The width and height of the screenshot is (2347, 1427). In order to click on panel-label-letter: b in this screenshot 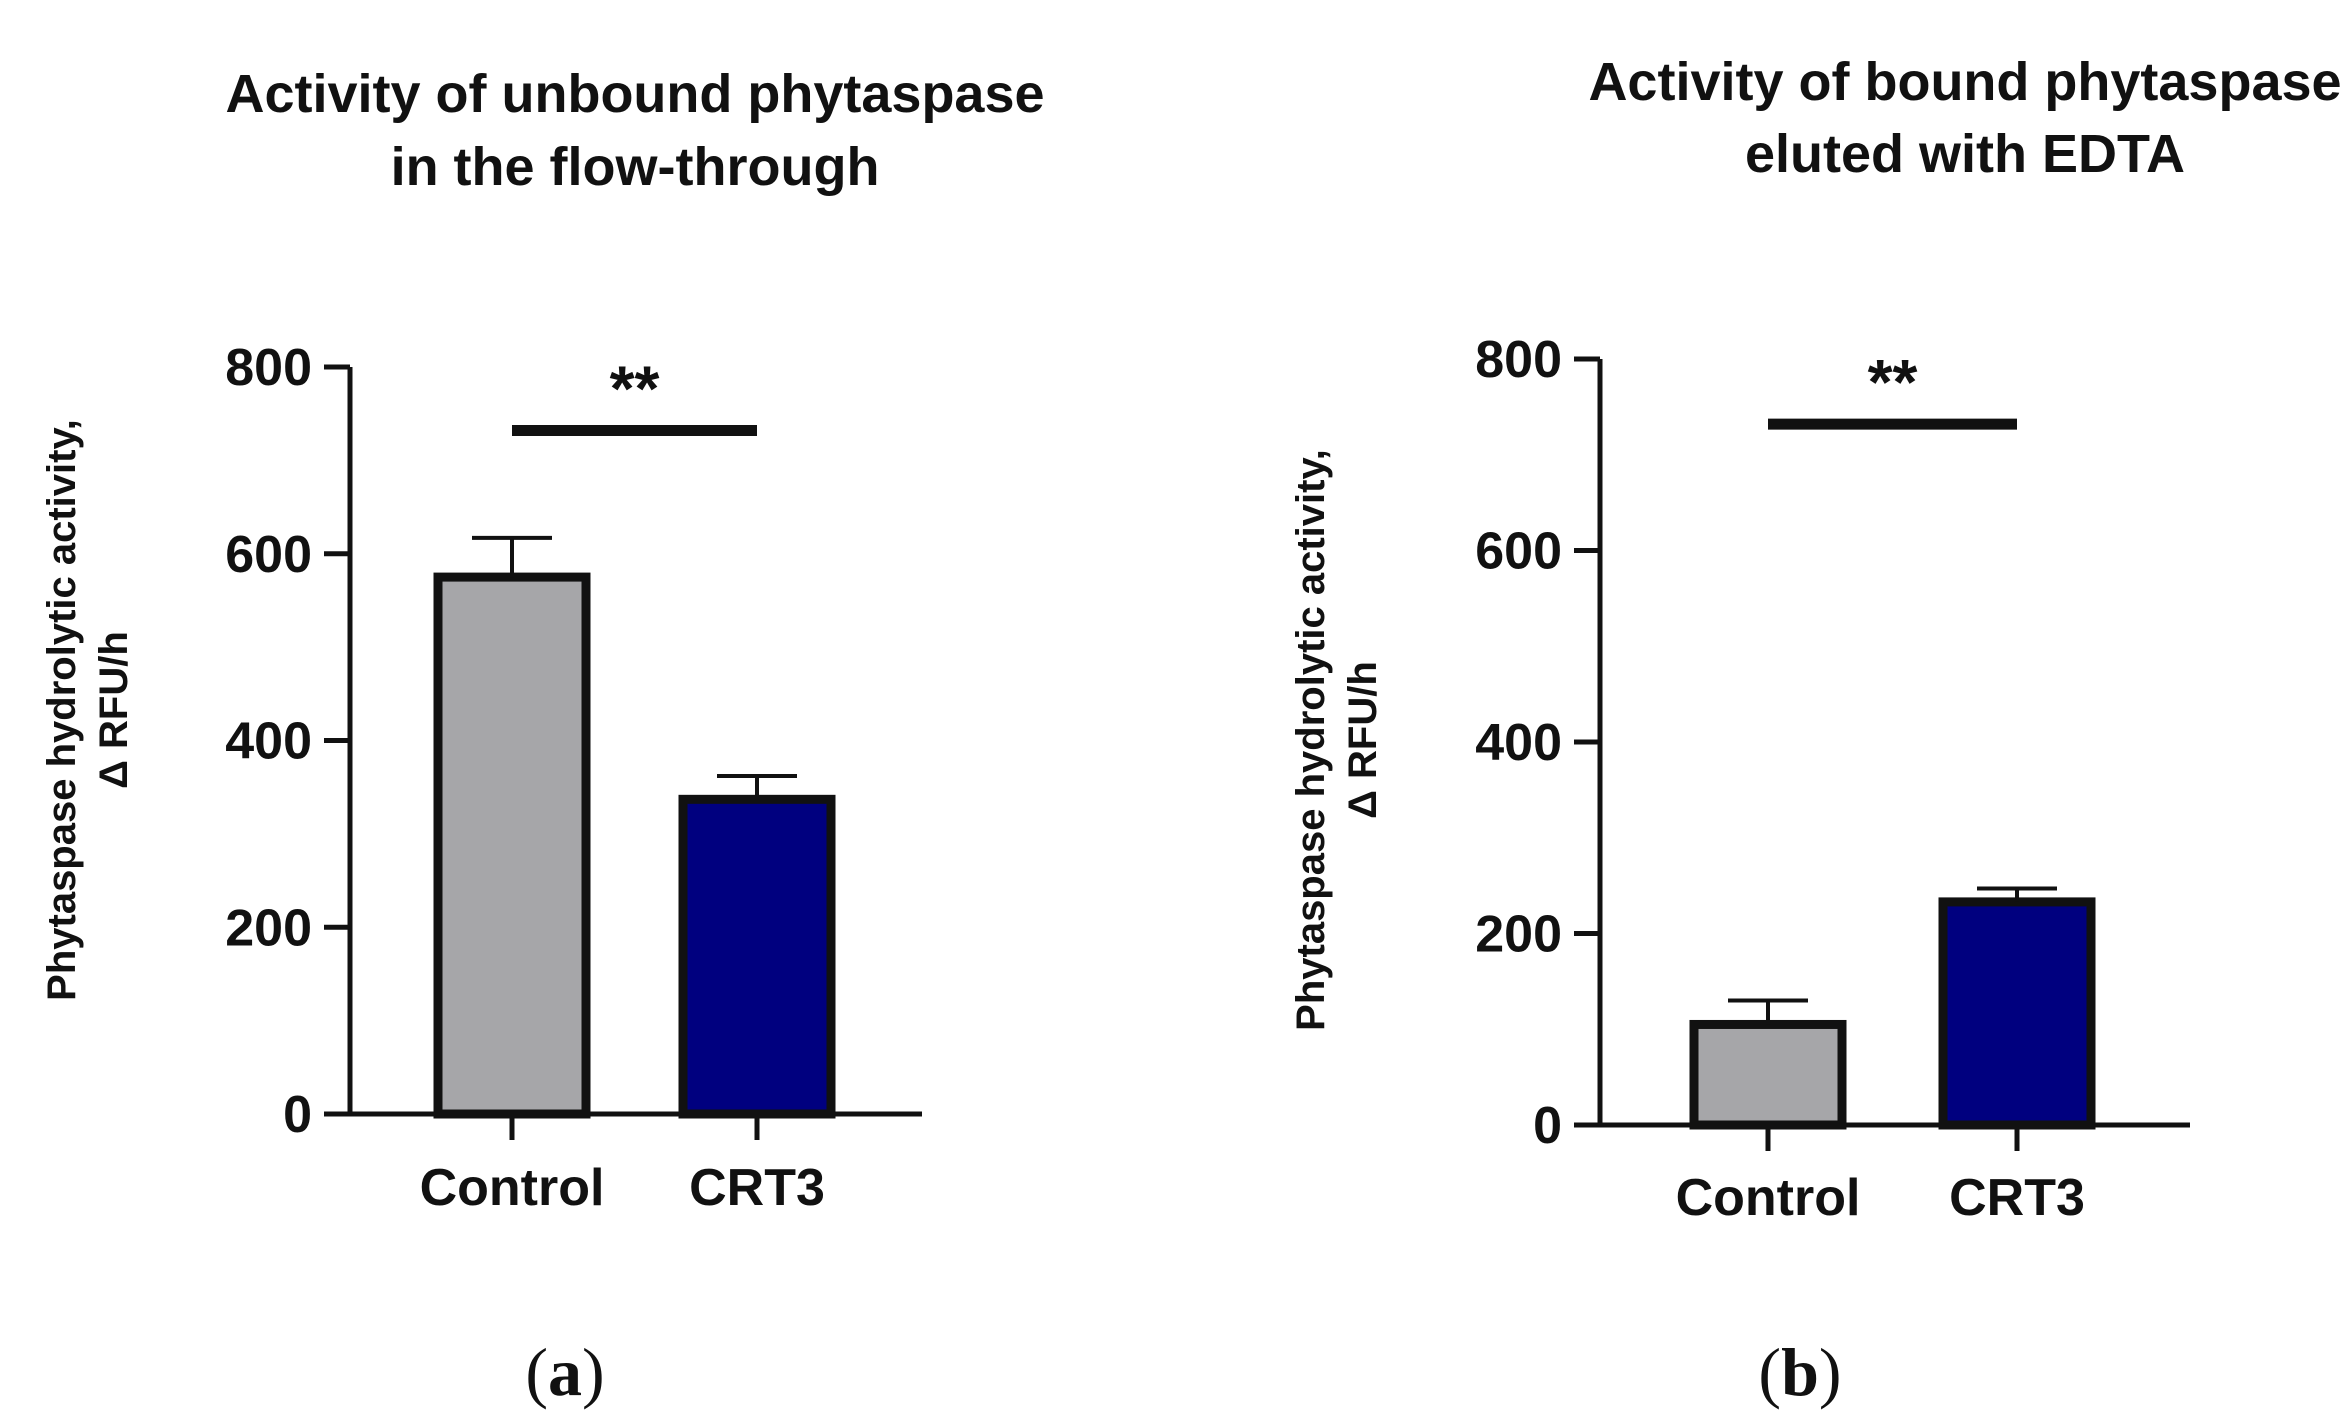, I will do `click(1800, 1372)`.